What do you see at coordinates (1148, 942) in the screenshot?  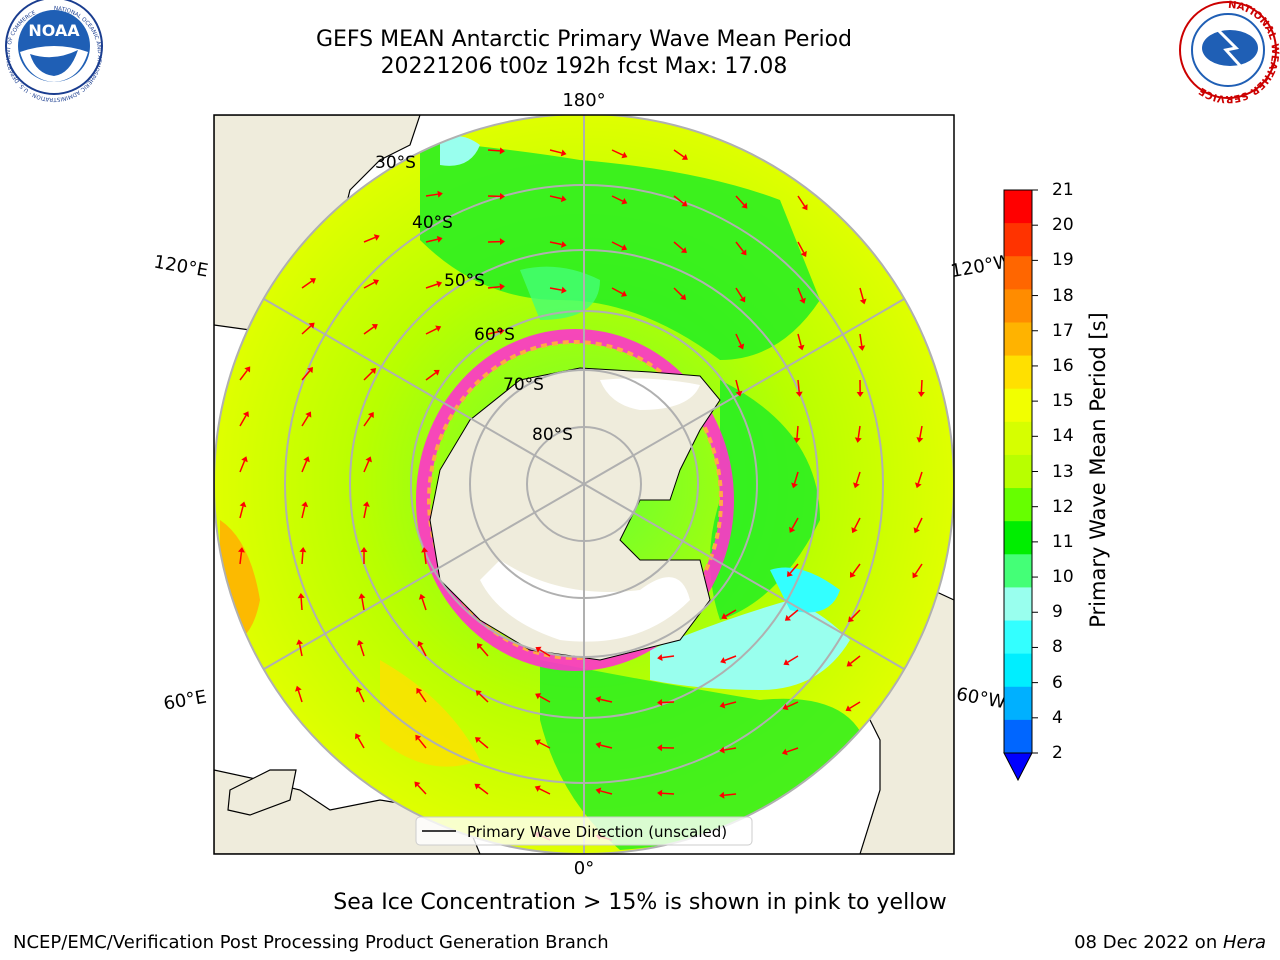 I see `footer-date-text: 08 Dec 2022 on` at bounding box center [1148, 942].